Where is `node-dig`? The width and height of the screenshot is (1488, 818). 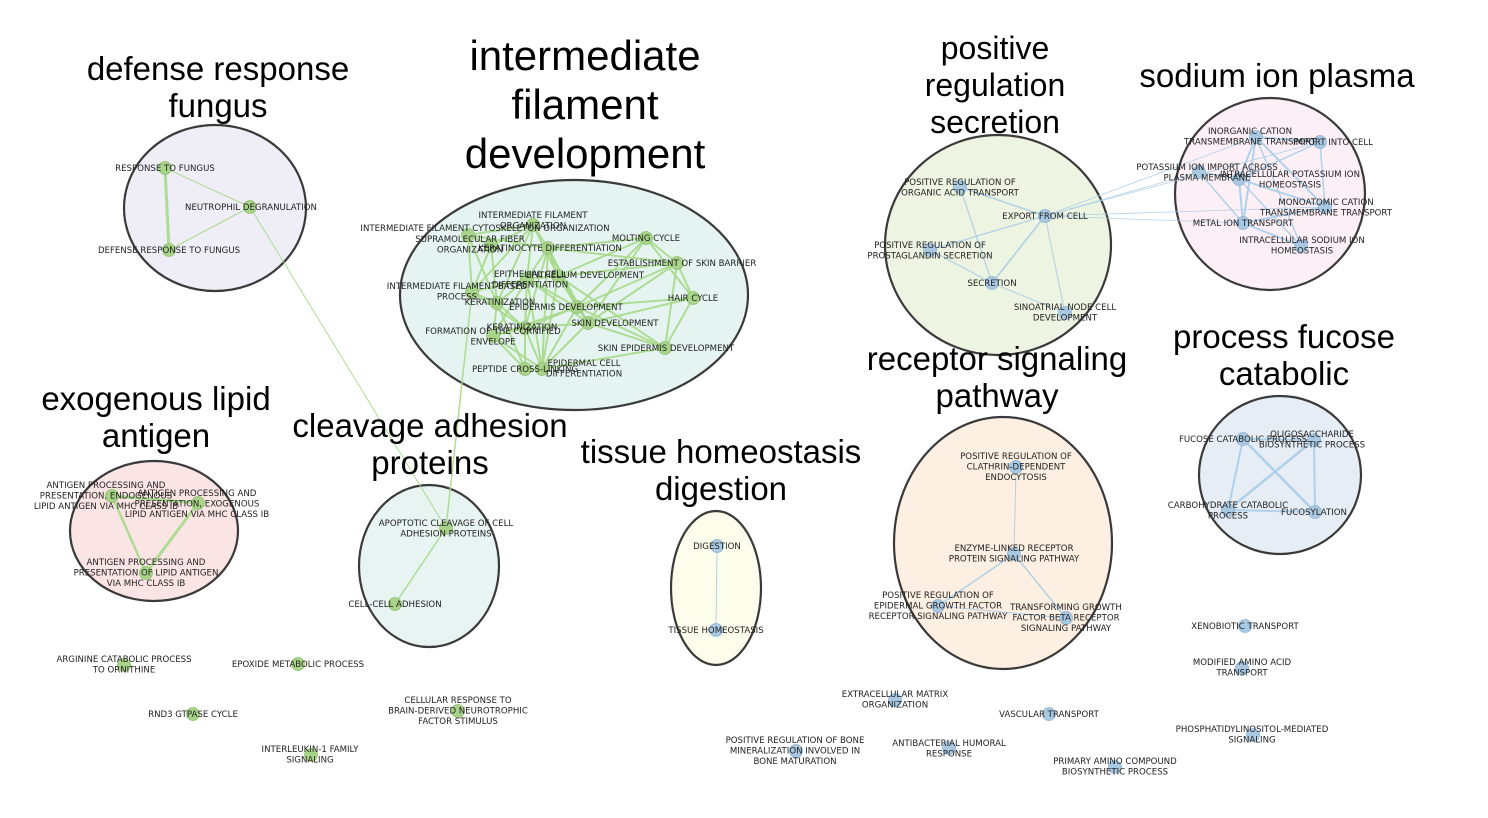
node-dig is located at coordinates (717, 546).